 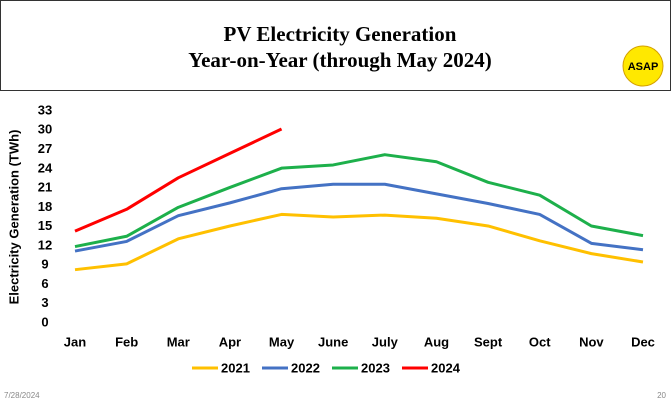 What do you see at coordinates (75, 341) in the screenshot?
I see `x-tick-label: Jan` at bounding box center [75, 341].